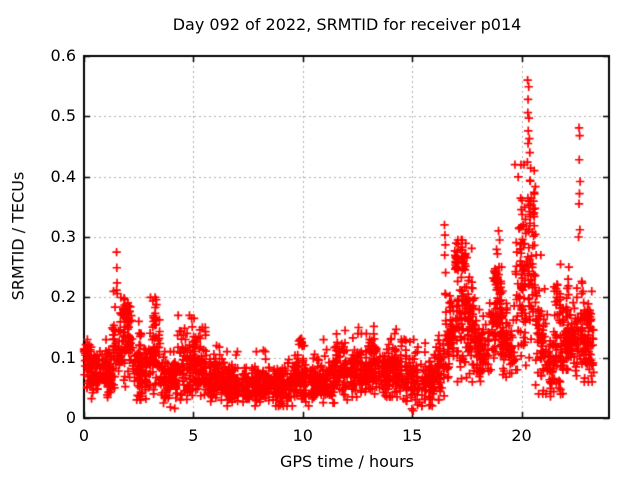 This screenshot has width=640, height=480. What do you see at coordinates (63, 236) in the screenshot?
I see `y-tick-label: 0.3` at bounding box center [63, 236].